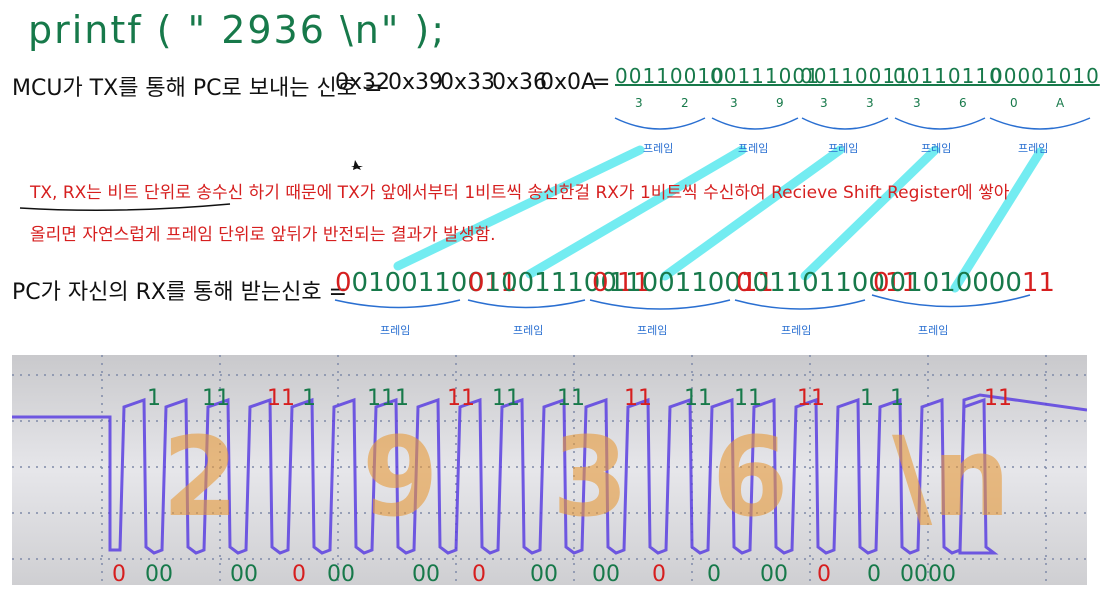 The image size is (1111, 595). What do you see at coordinates (468, 82) in the screenshot?
I see `hex-value: 0x33` at bounding box center [468, 82].